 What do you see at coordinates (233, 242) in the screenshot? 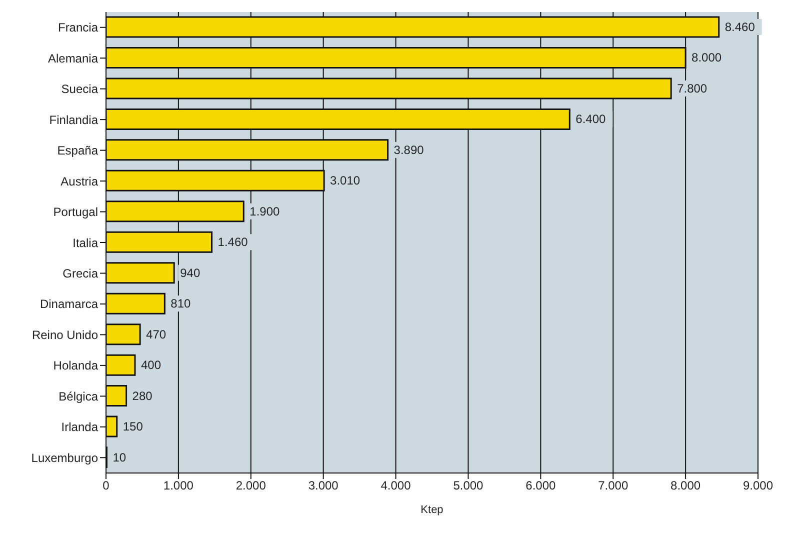
I see `data-label: 1.460` at bounding box center [233, 242].